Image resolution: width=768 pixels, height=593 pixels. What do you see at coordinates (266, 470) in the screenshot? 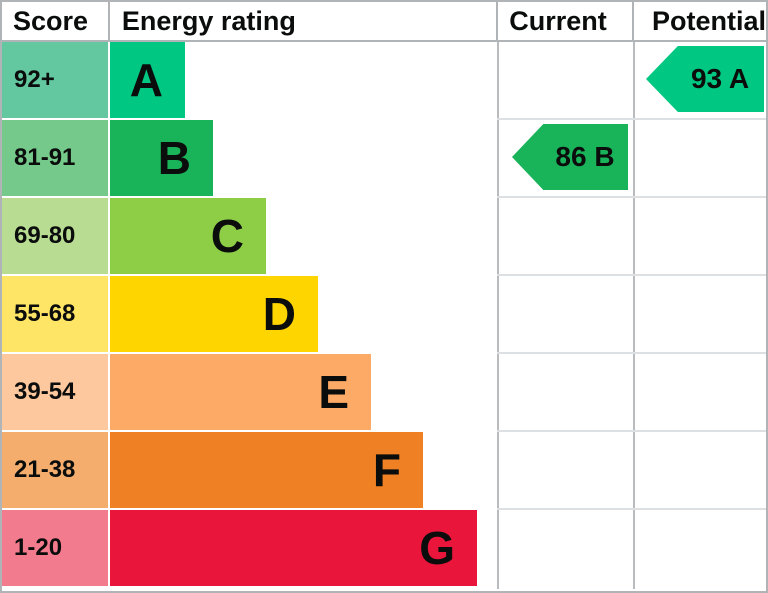
I see `band-bar-f: F` at bounding box center [266, 470].